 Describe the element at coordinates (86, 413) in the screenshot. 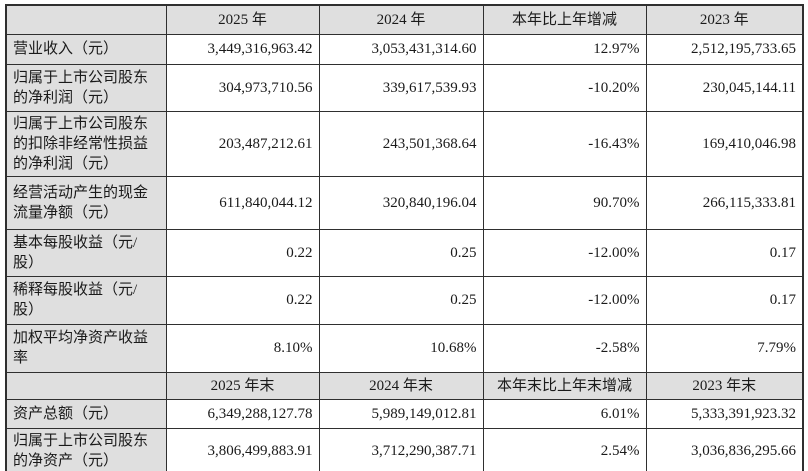

I see `row-label: 资产总额（元）` at that location.